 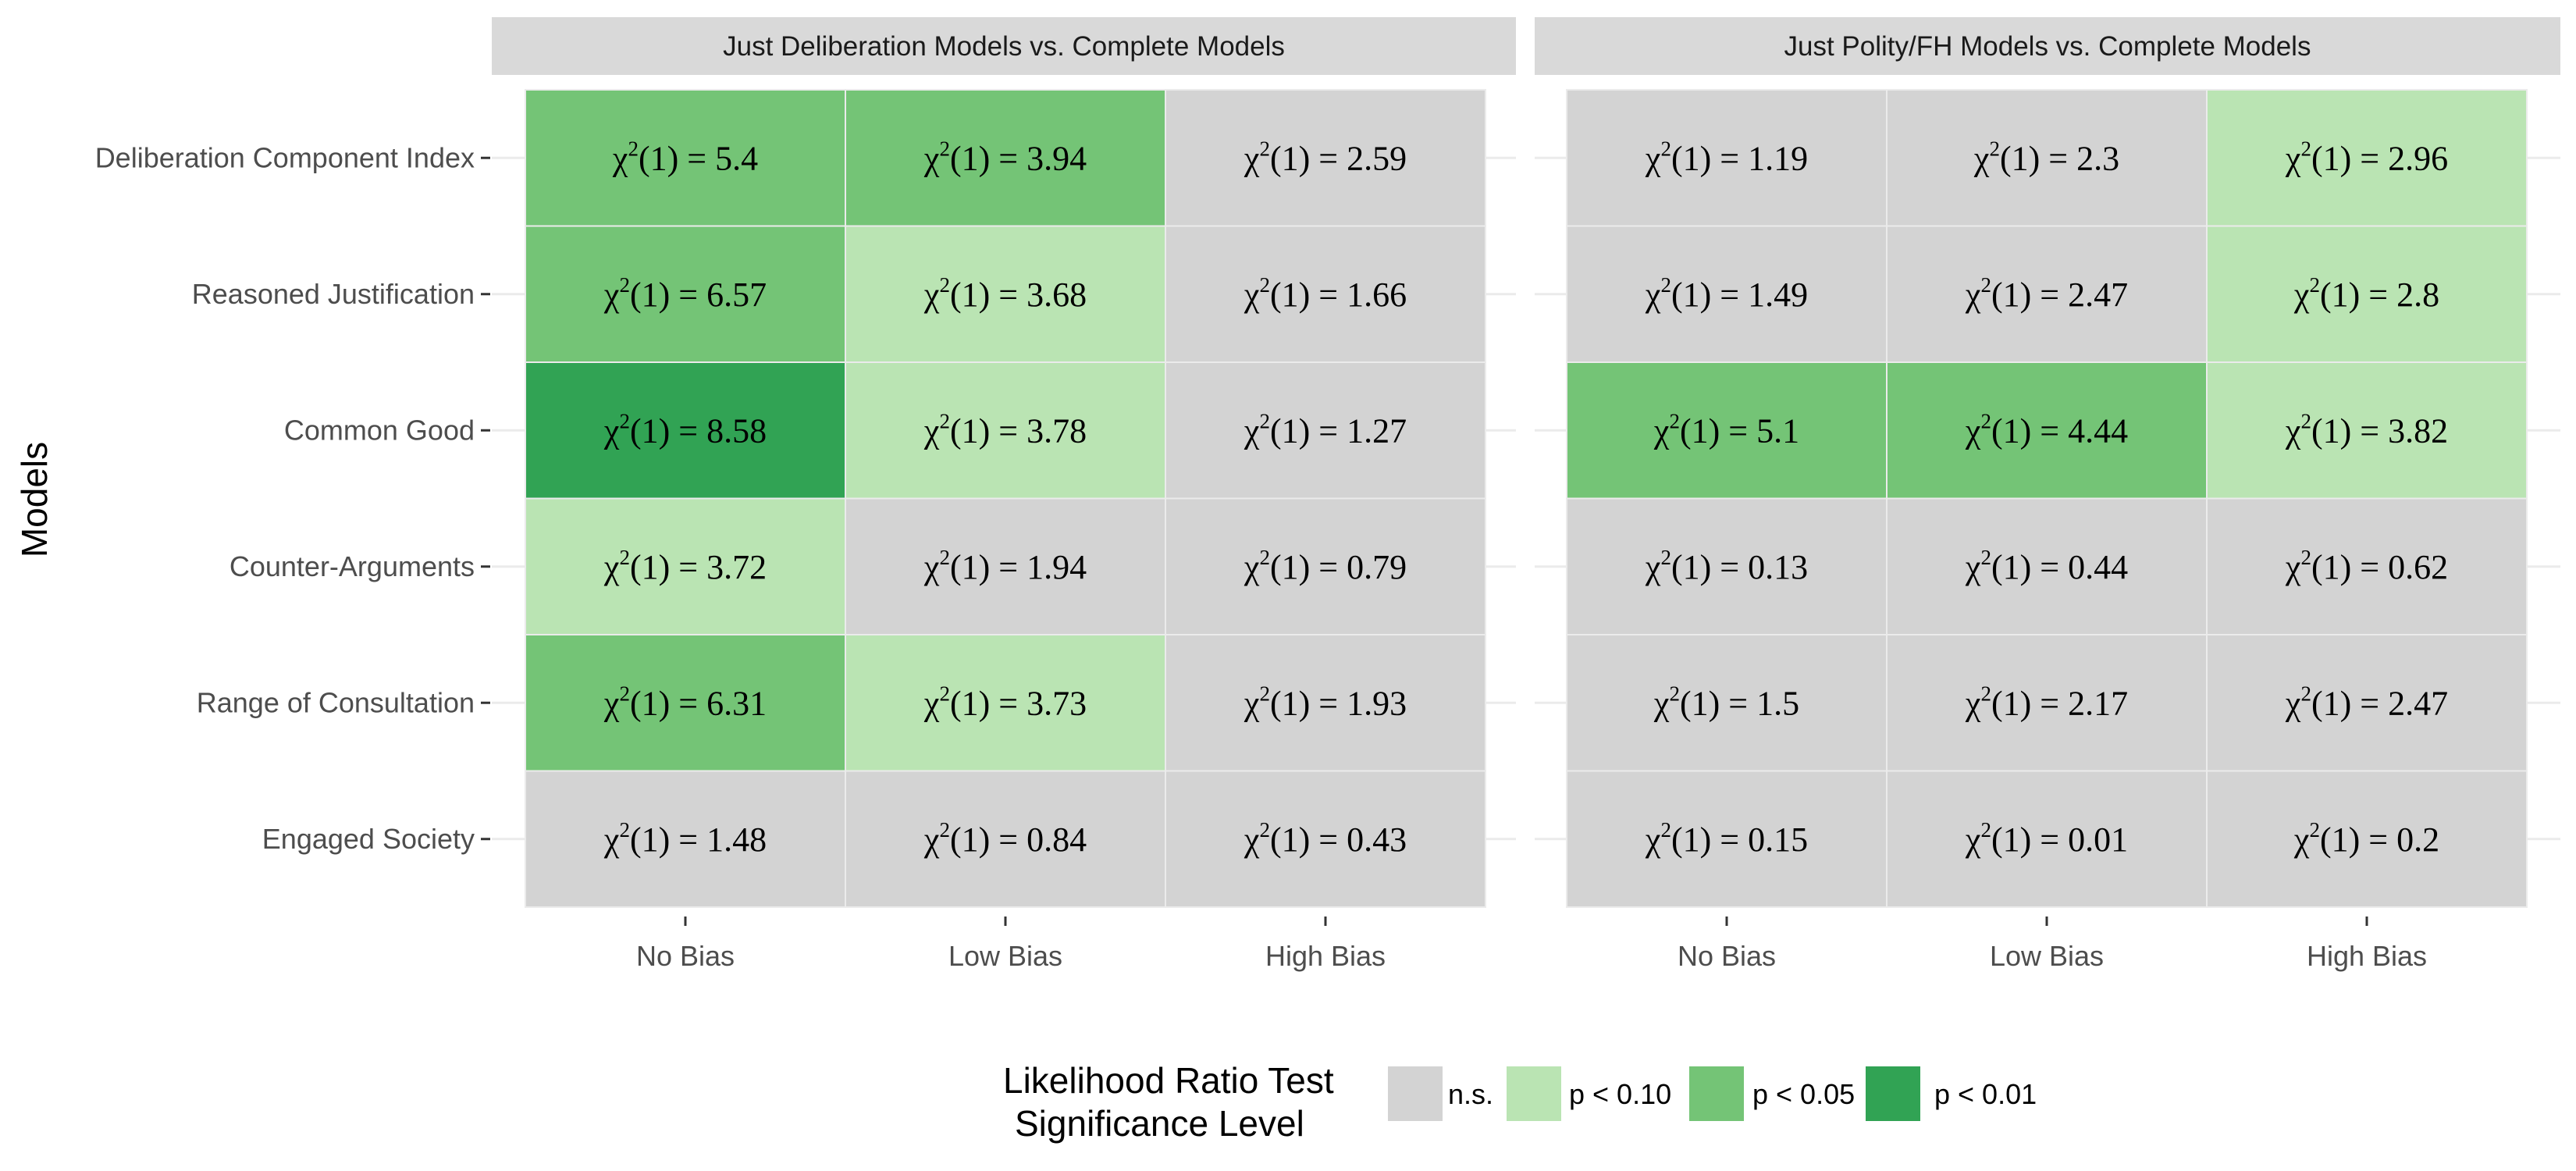 I want to click on cell-label: χ2(1) = 3.82, so click(x=2366, y=429).